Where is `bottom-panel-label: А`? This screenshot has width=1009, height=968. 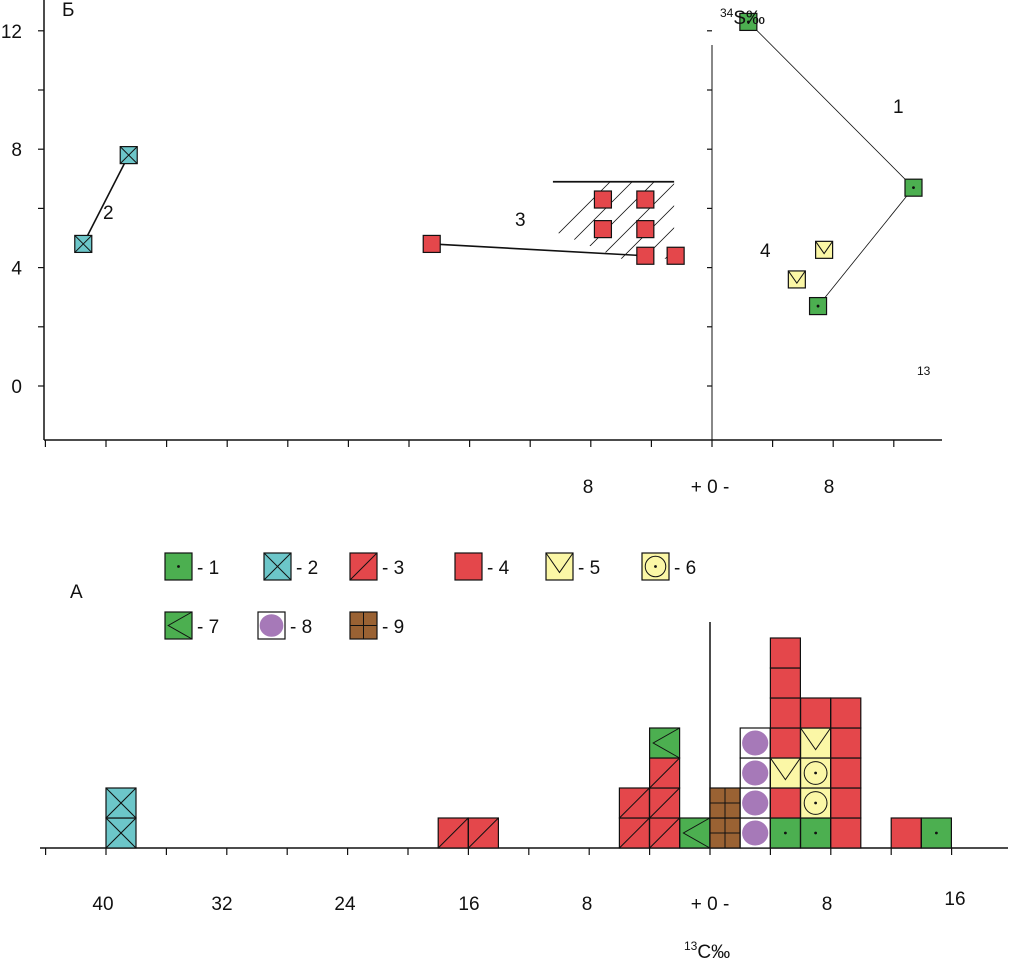 bottom-panel-label: А is located at coordinates (76, 592).